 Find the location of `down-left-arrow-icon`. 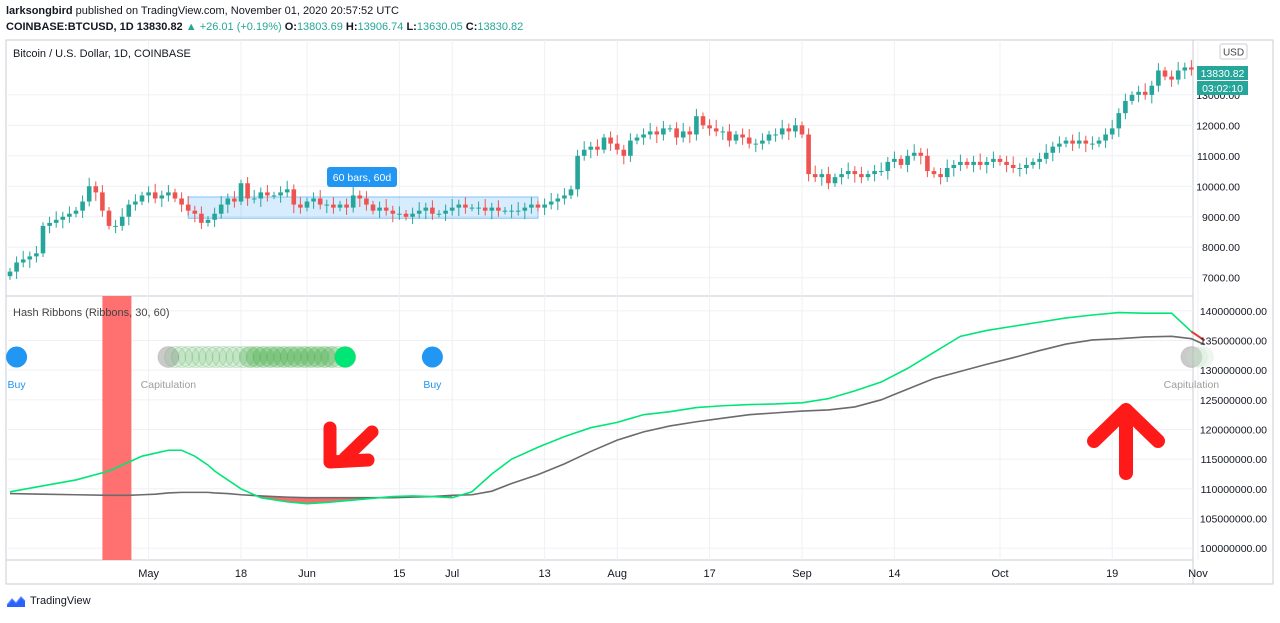

down-left-arrow-icon is located at coordinates (351, 445).